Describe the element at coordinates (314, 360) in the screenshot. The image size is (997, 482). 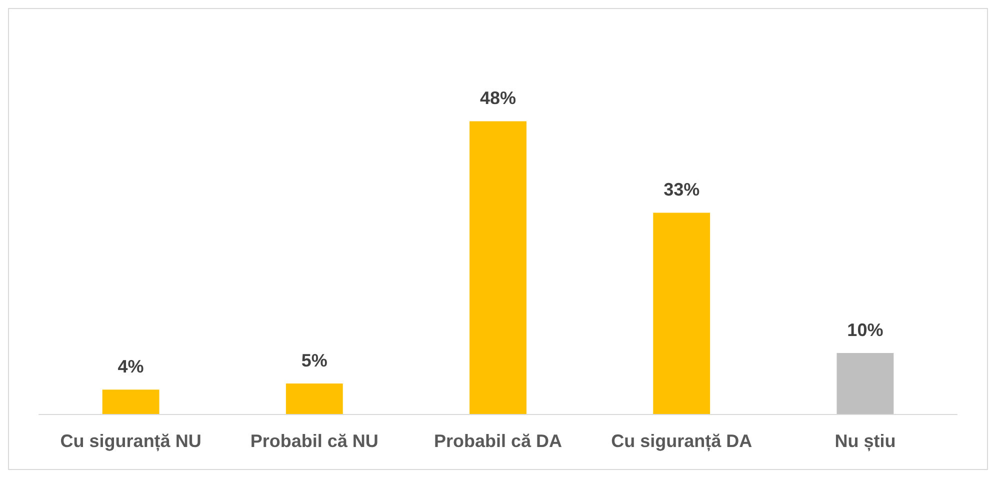
I see `data-label: 5%` at that location.